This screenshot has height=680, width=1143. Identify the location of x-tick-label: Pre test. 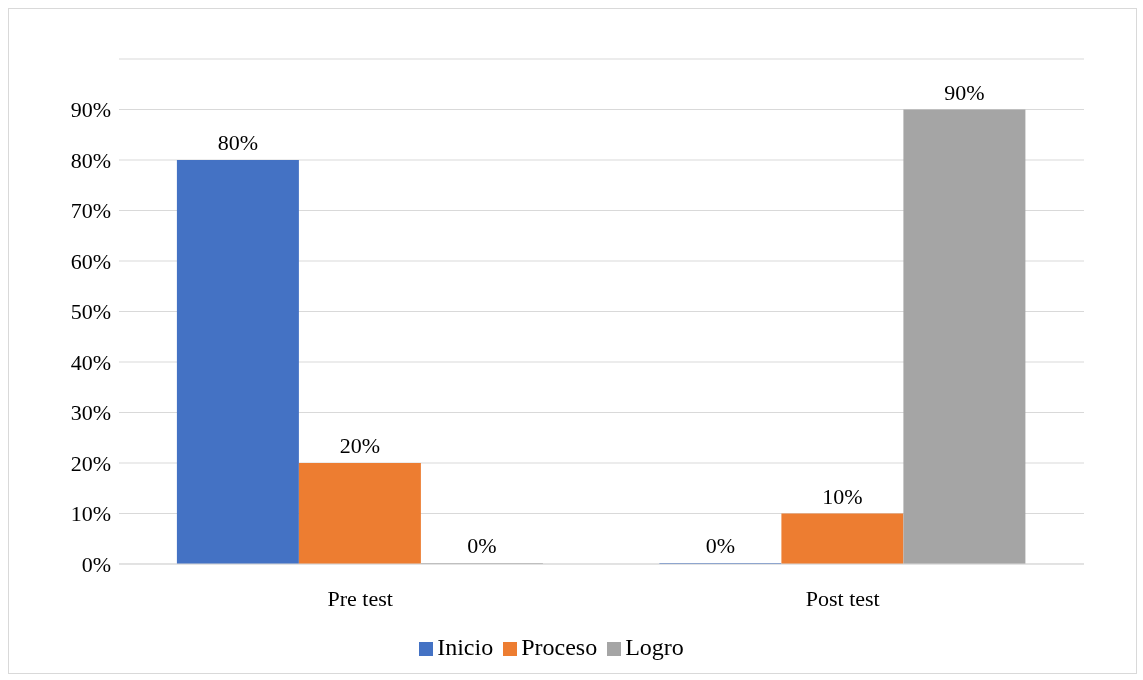
(360, 598).